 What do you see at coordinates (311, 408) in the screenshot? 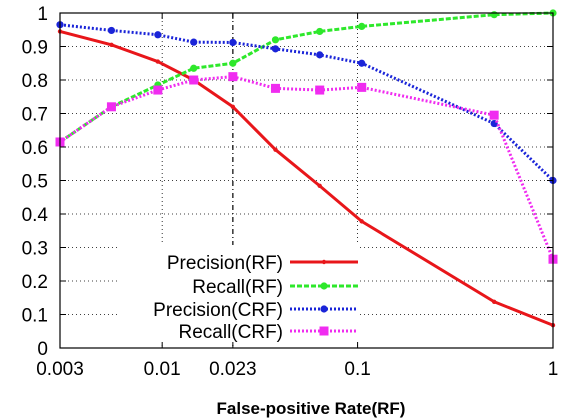
I see `x-axis-title: False-positive Rate(RF)` at bounding box center [311, 408].